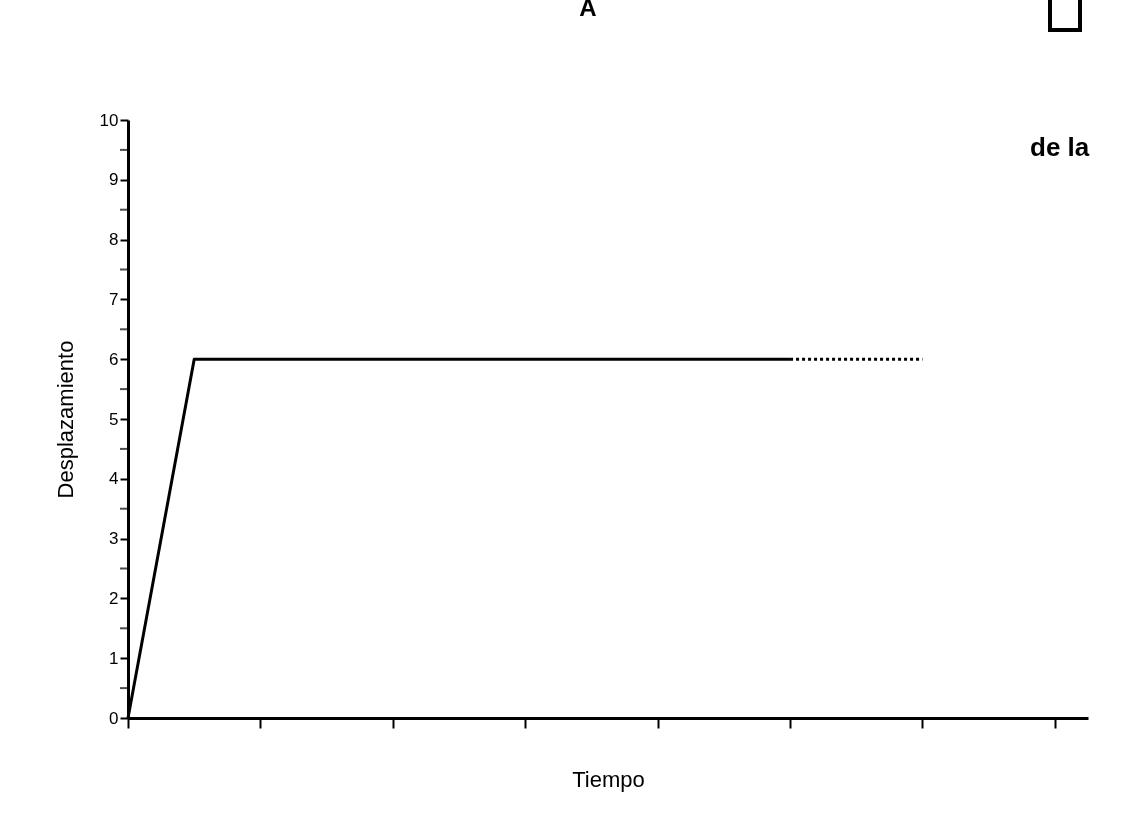  Describe the element at coordinates (1060, 147) in the screenshot. I see `annotation: de la` at that location.